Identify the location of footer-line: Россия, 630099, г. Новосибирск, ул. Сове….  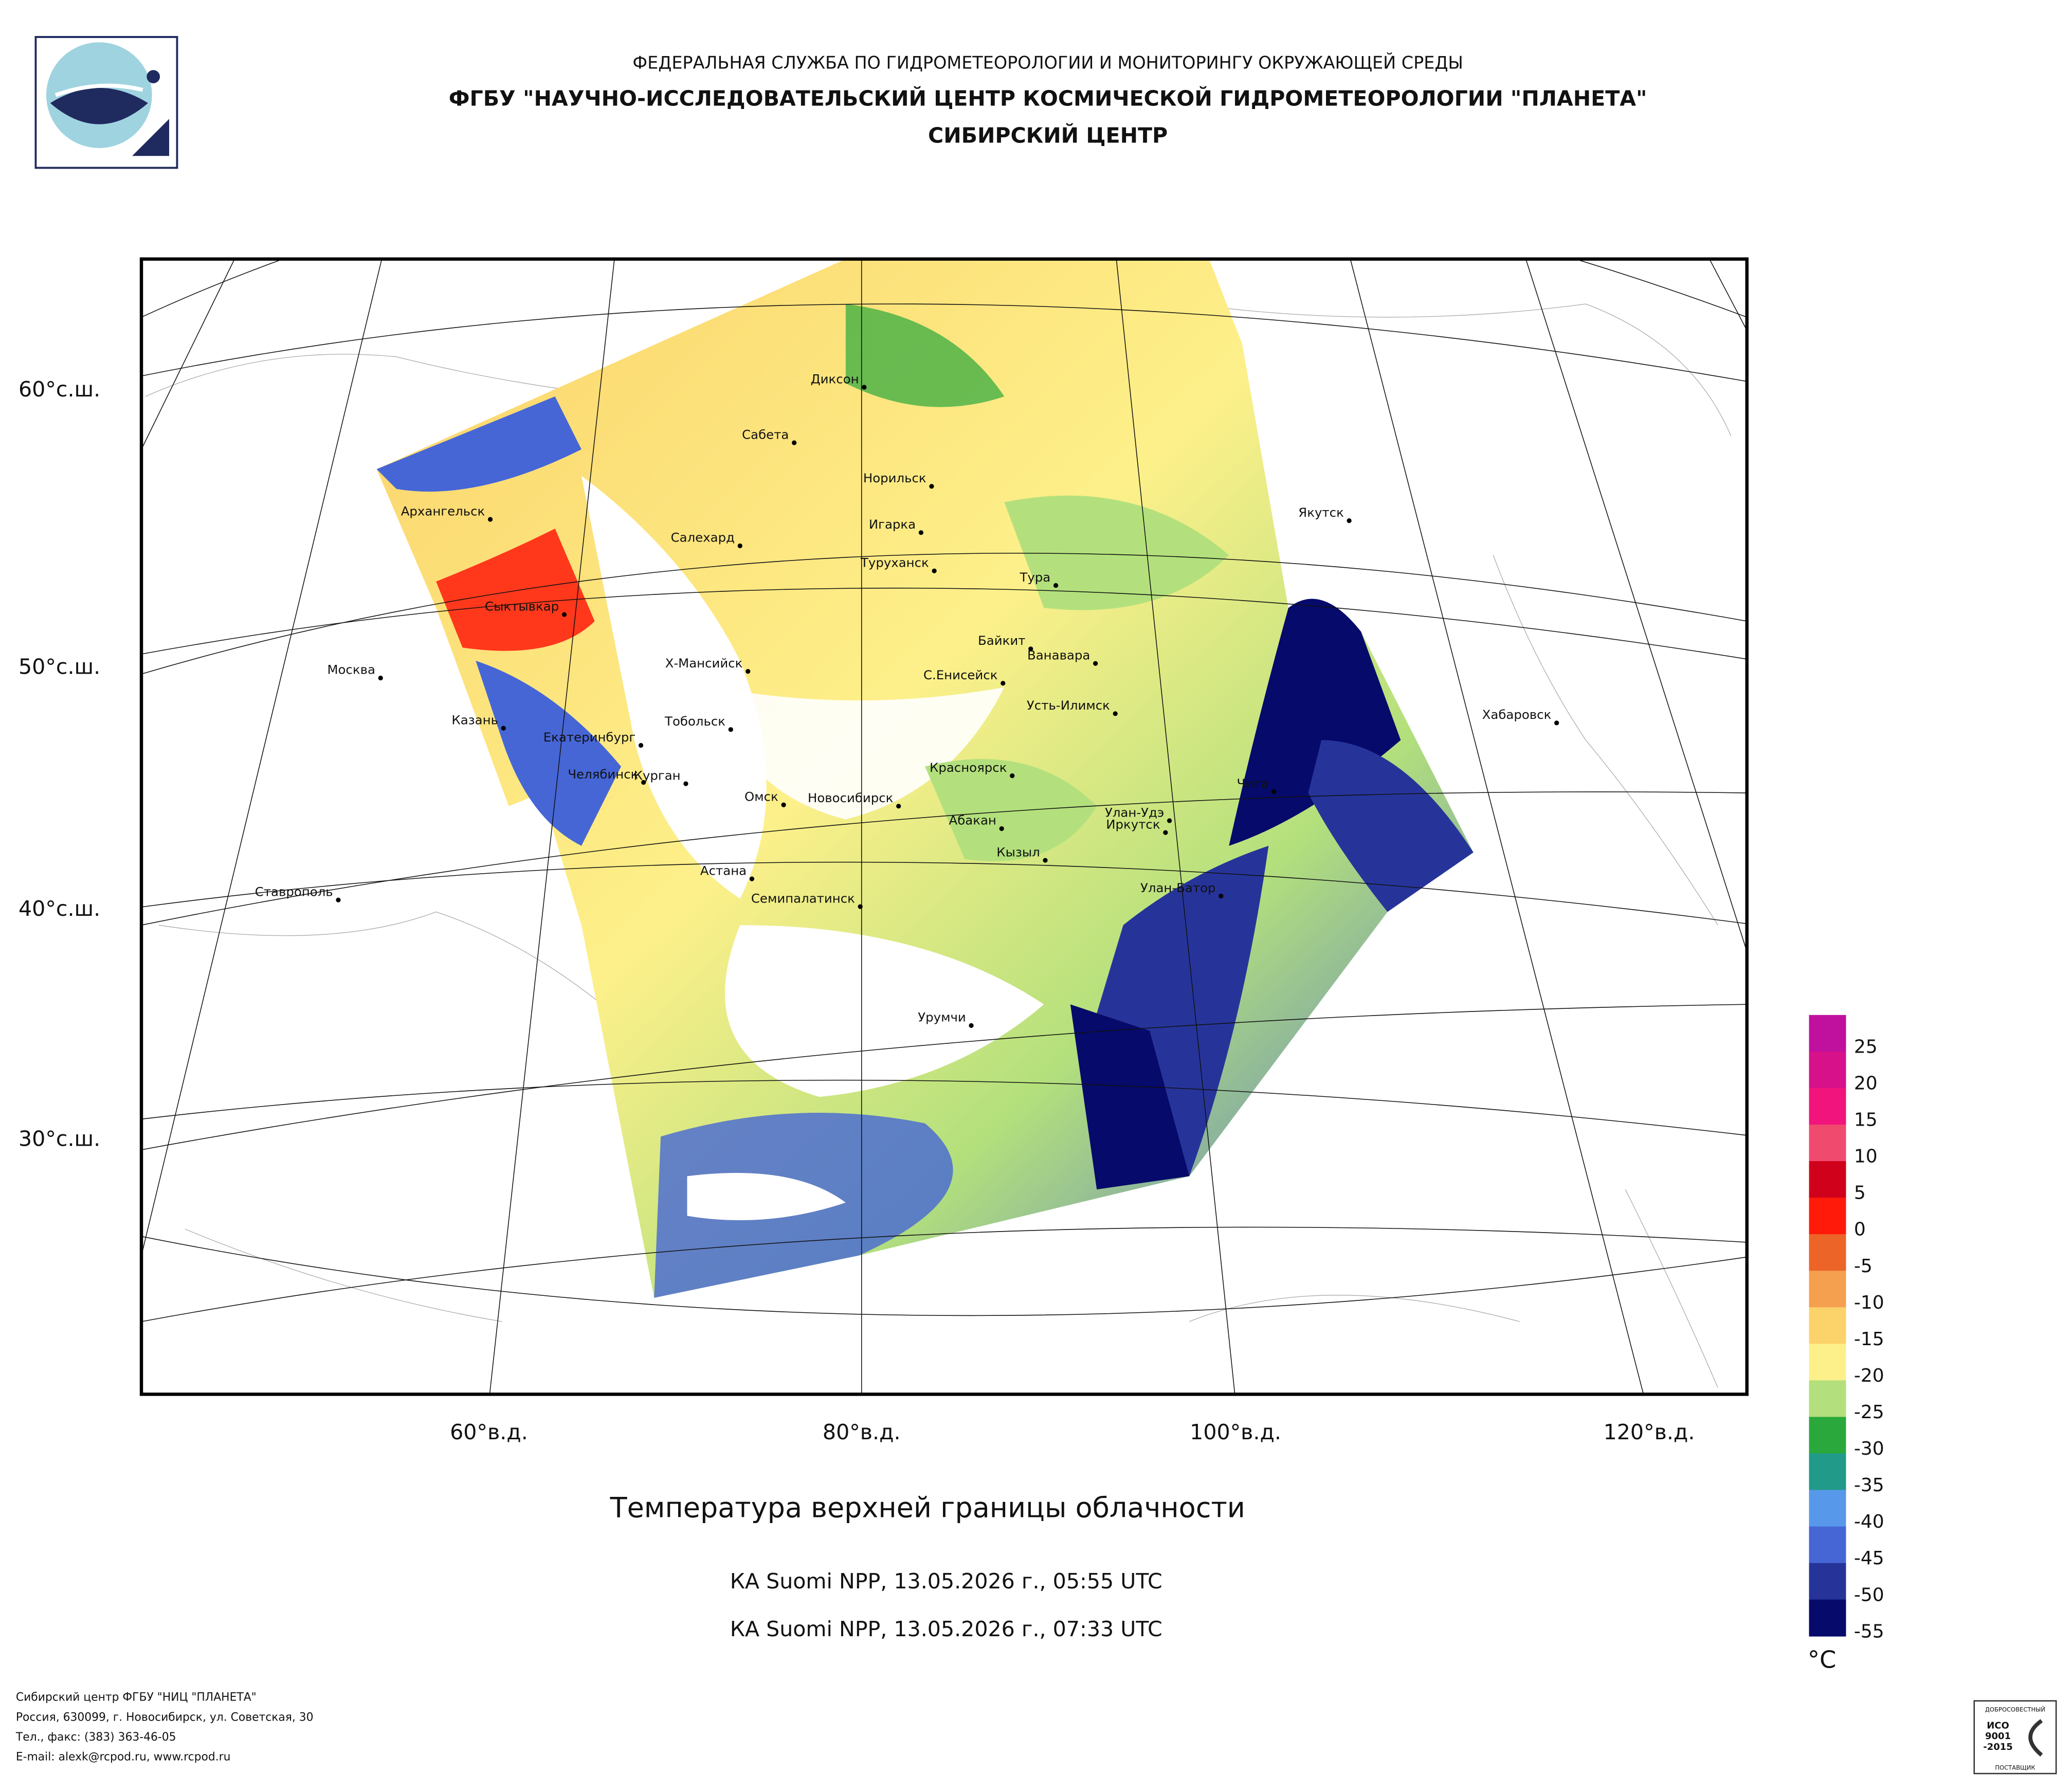
(165, 1717).